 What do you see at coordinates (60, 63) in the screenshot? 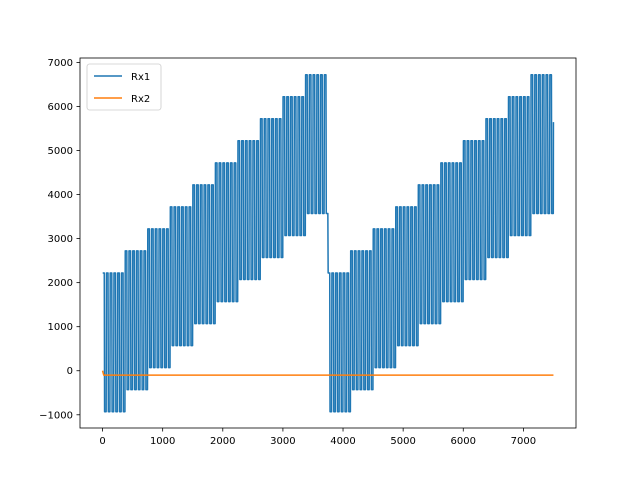
I see `y-tick-label: 7000` at bounding box center [60, 63].